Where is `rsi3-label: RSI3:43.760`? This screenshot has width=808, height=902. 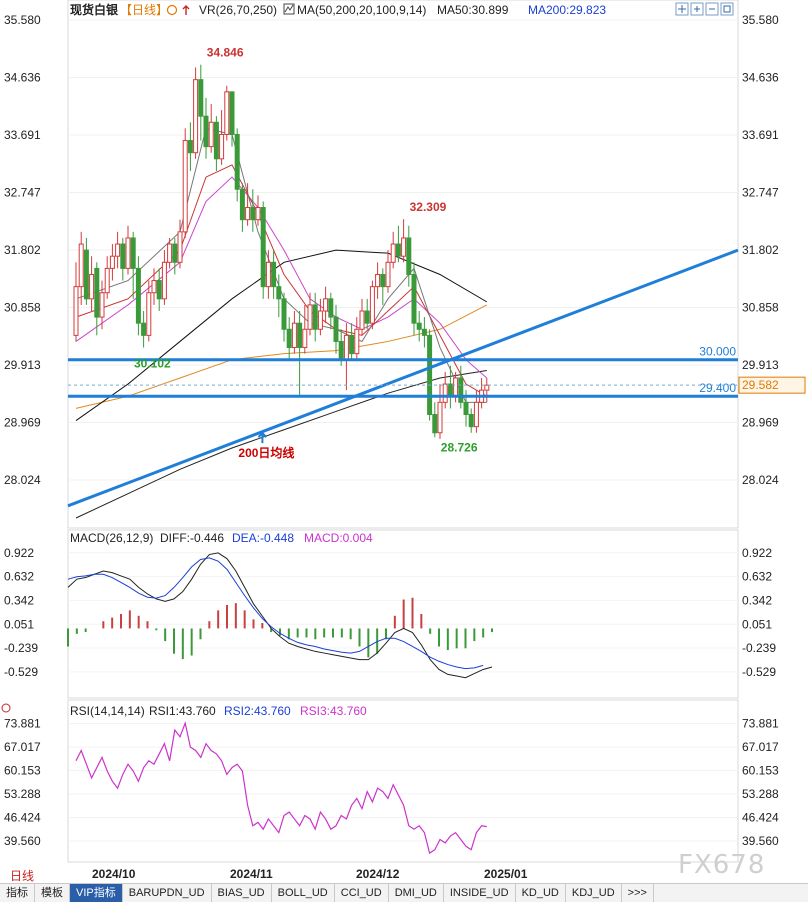
rsi3-label: RSI3:43.760 is located at coordinates (333, 711).